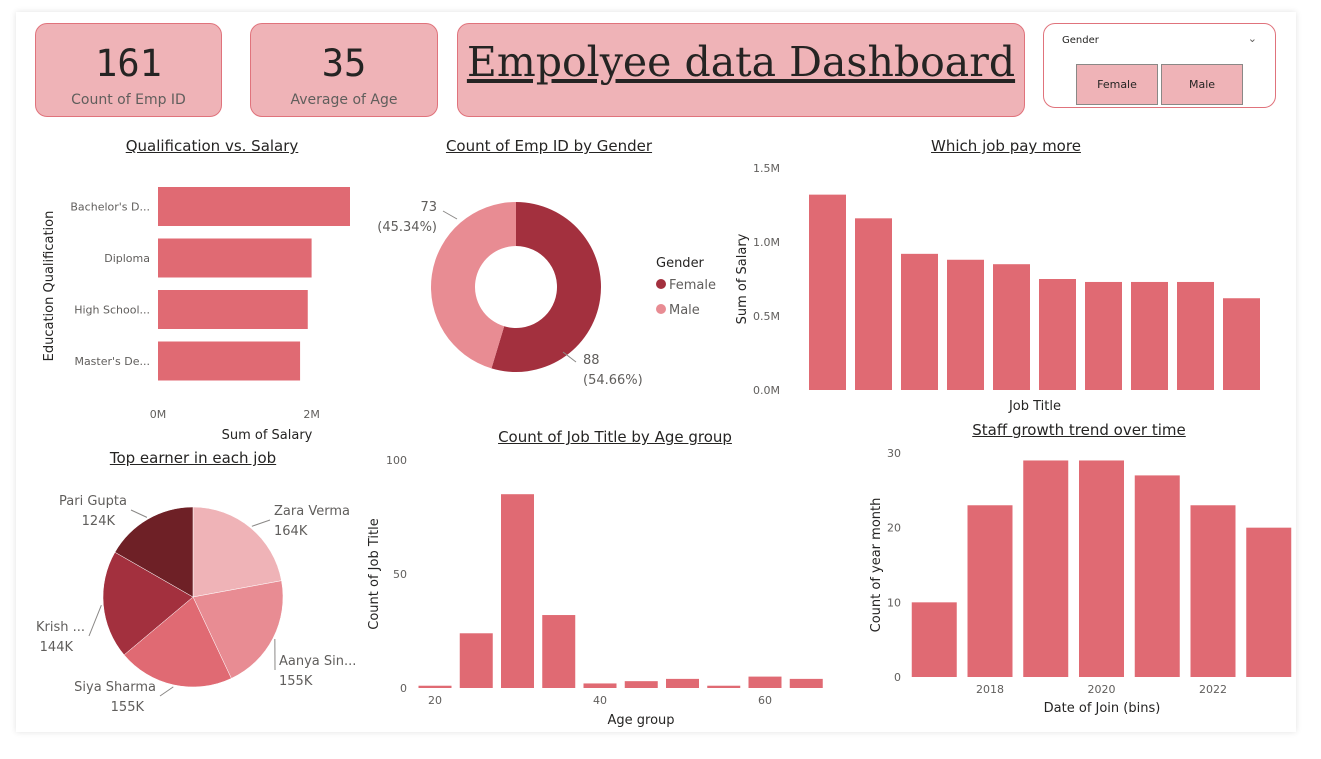 The width and height of the screenshot is (1321, 759). Describe the element at coordinates (396, 460) in the screenshot. I see `tick-label: 100` at that location.